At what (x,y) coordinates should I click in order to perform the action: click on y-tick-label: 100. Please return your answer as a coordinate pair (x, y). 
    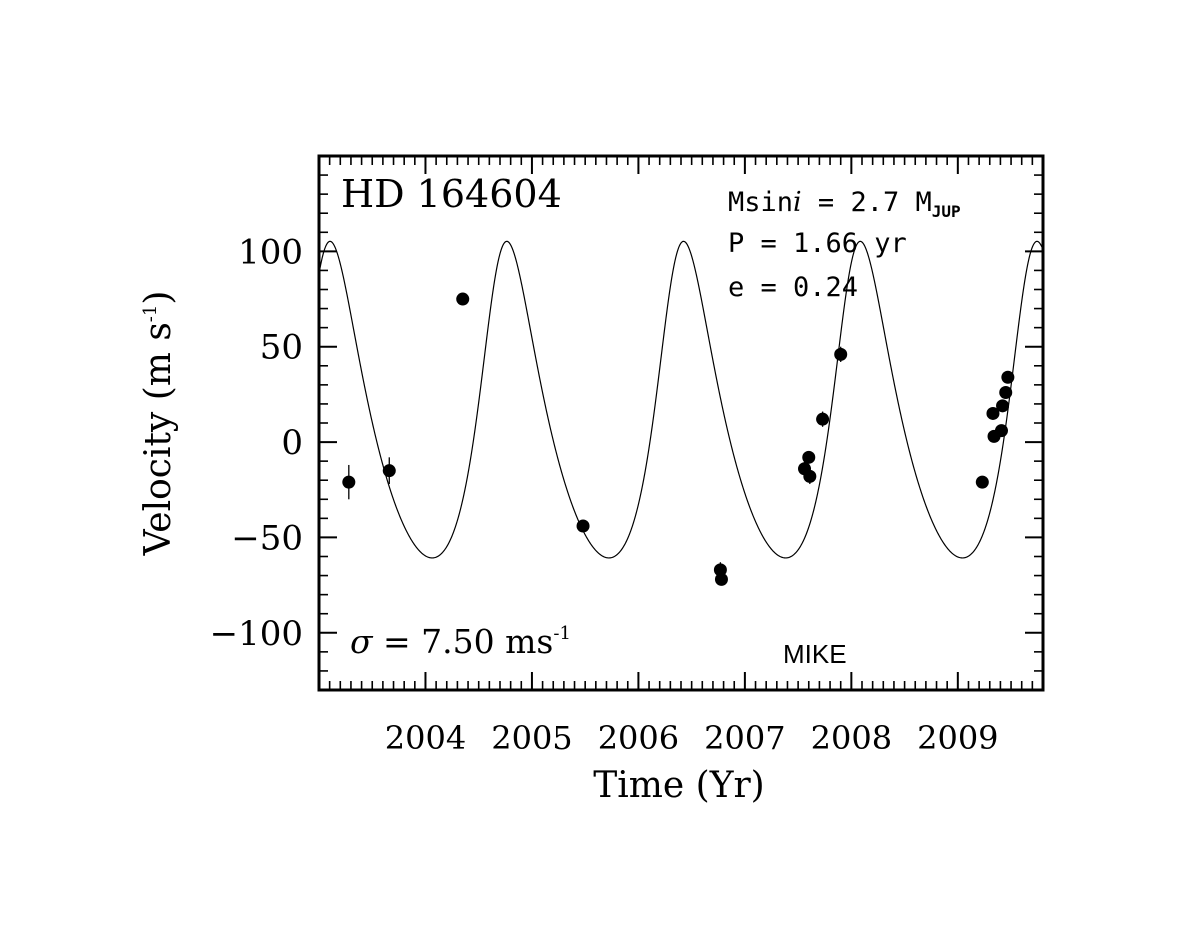
    Looking at the image, I should click on (270, 252).